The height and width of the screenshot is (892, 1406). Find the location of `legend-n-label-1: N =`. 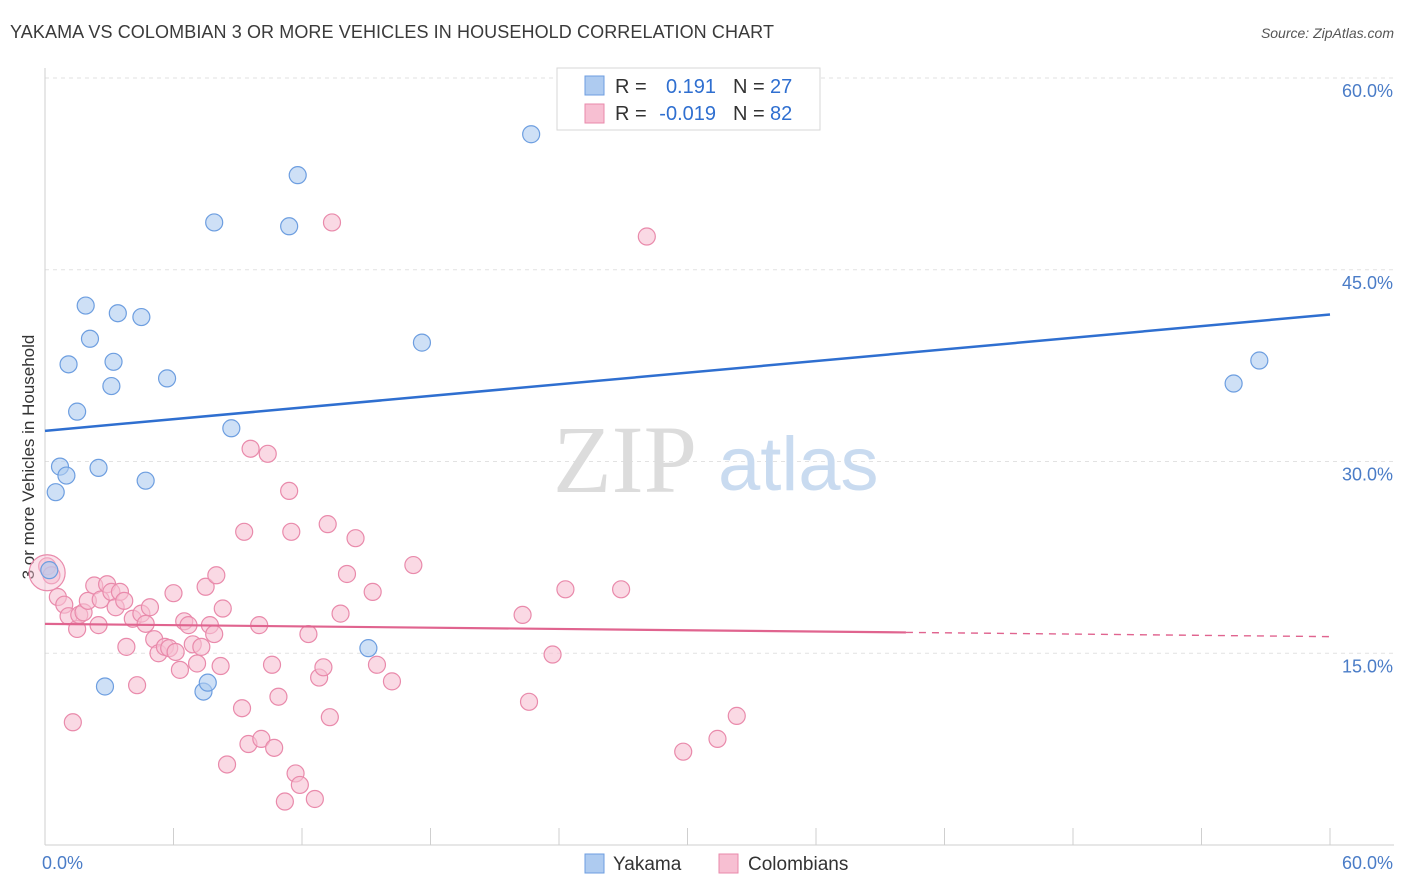

legend-n-label-1: N = is located at coordinates (749, 87).